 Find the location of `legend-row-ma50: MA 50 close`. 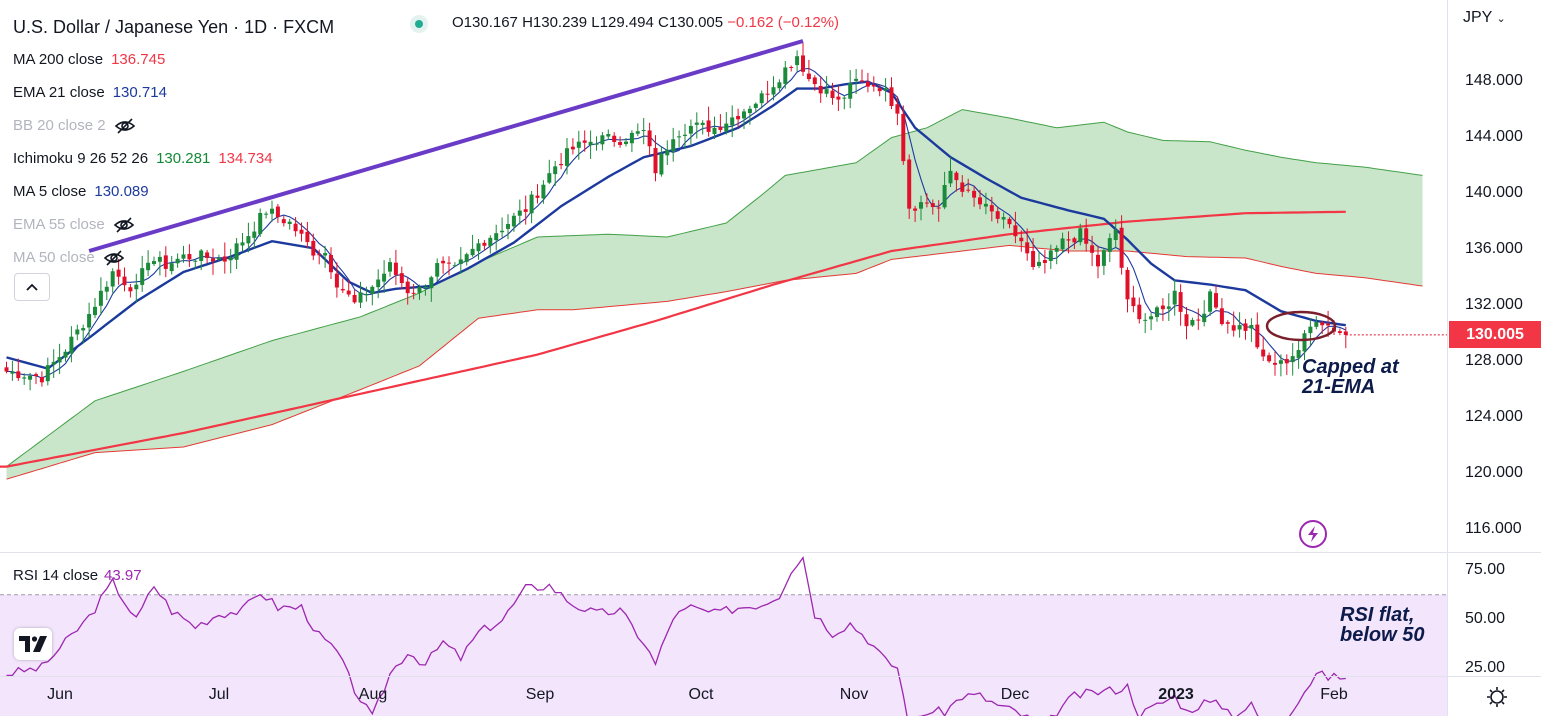

legend-row-ma50: MA 50 close is located at coordinates (173, 257).